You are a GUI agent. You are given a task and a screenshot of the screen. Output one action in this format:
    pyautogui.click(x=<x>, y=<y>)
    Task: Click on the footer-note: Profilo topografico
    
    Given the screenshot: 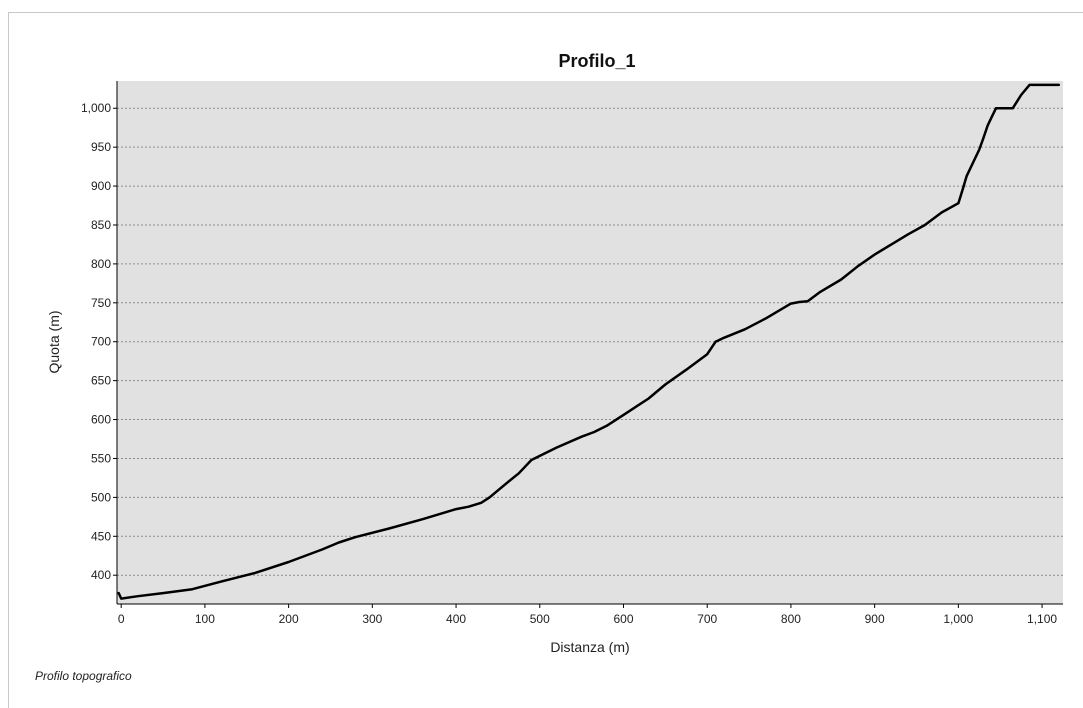 What is the action you would take?
    pyautogui.click(x=83, y=676)
    